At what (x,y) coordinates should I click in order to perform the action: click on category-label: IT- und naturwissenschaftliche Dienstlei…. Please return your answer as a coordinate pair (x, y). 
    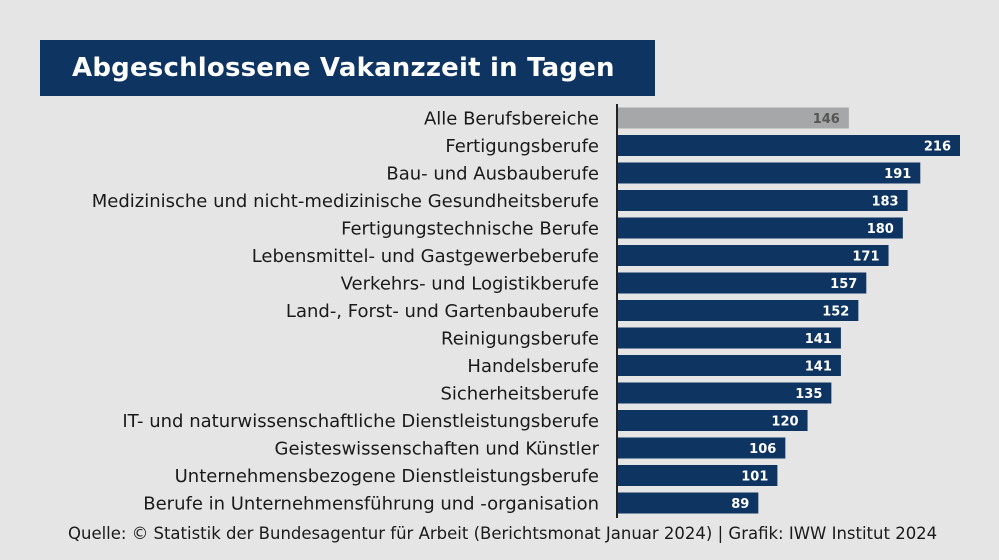
    Looking at the image, I should click on (360, 421).